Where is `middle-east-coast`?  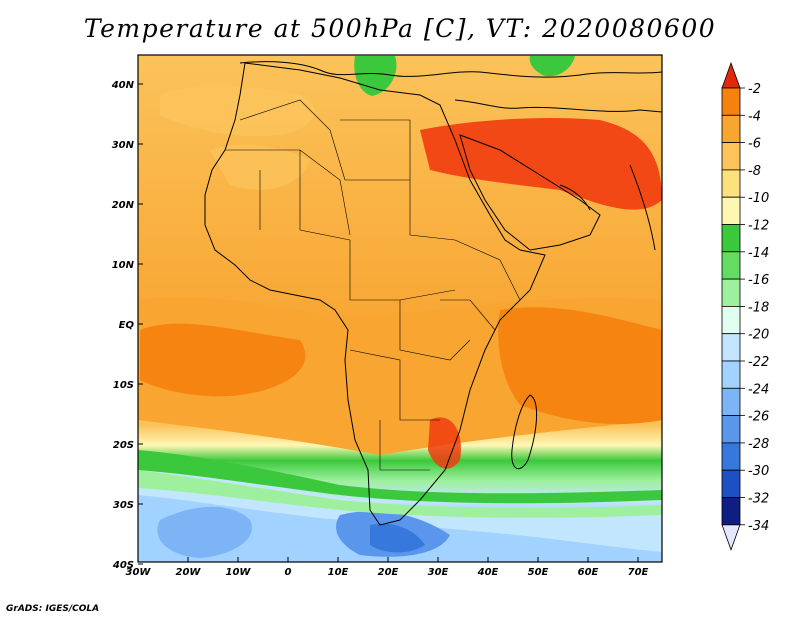 middle-east-coast is located at coordinates (558, 106).